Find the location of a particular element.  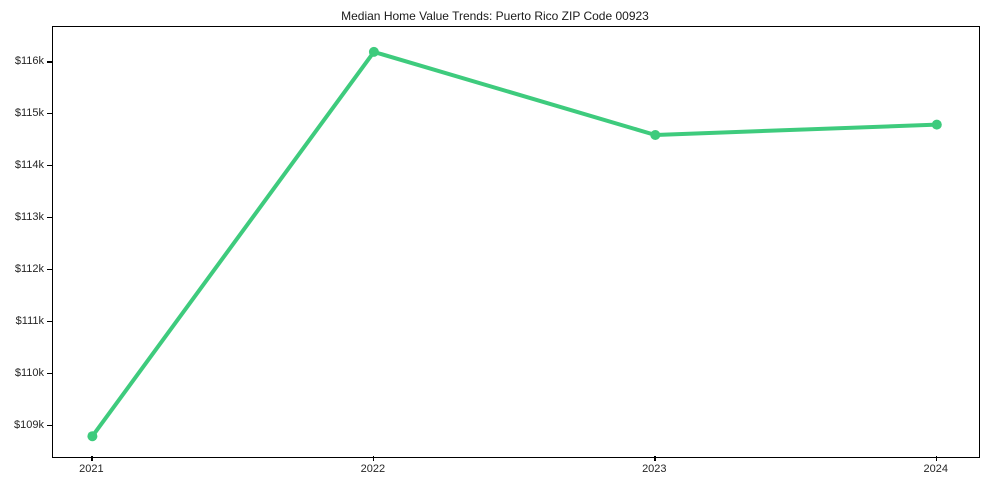

y-tick-label: $116k is located at coordinates (29, 61).